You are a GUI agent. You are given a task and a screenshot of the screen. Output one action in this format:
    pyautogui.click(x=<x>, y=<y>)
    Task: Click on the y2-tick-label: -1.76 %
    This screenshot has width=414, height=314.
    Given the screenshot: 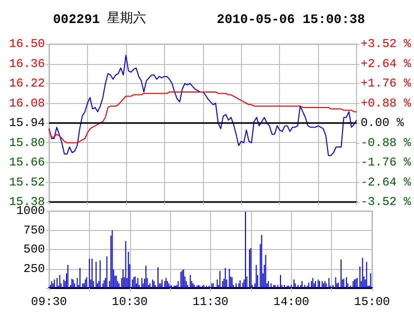 What is the action you would take?
    pyautogui.click(x=386, y=163)
    